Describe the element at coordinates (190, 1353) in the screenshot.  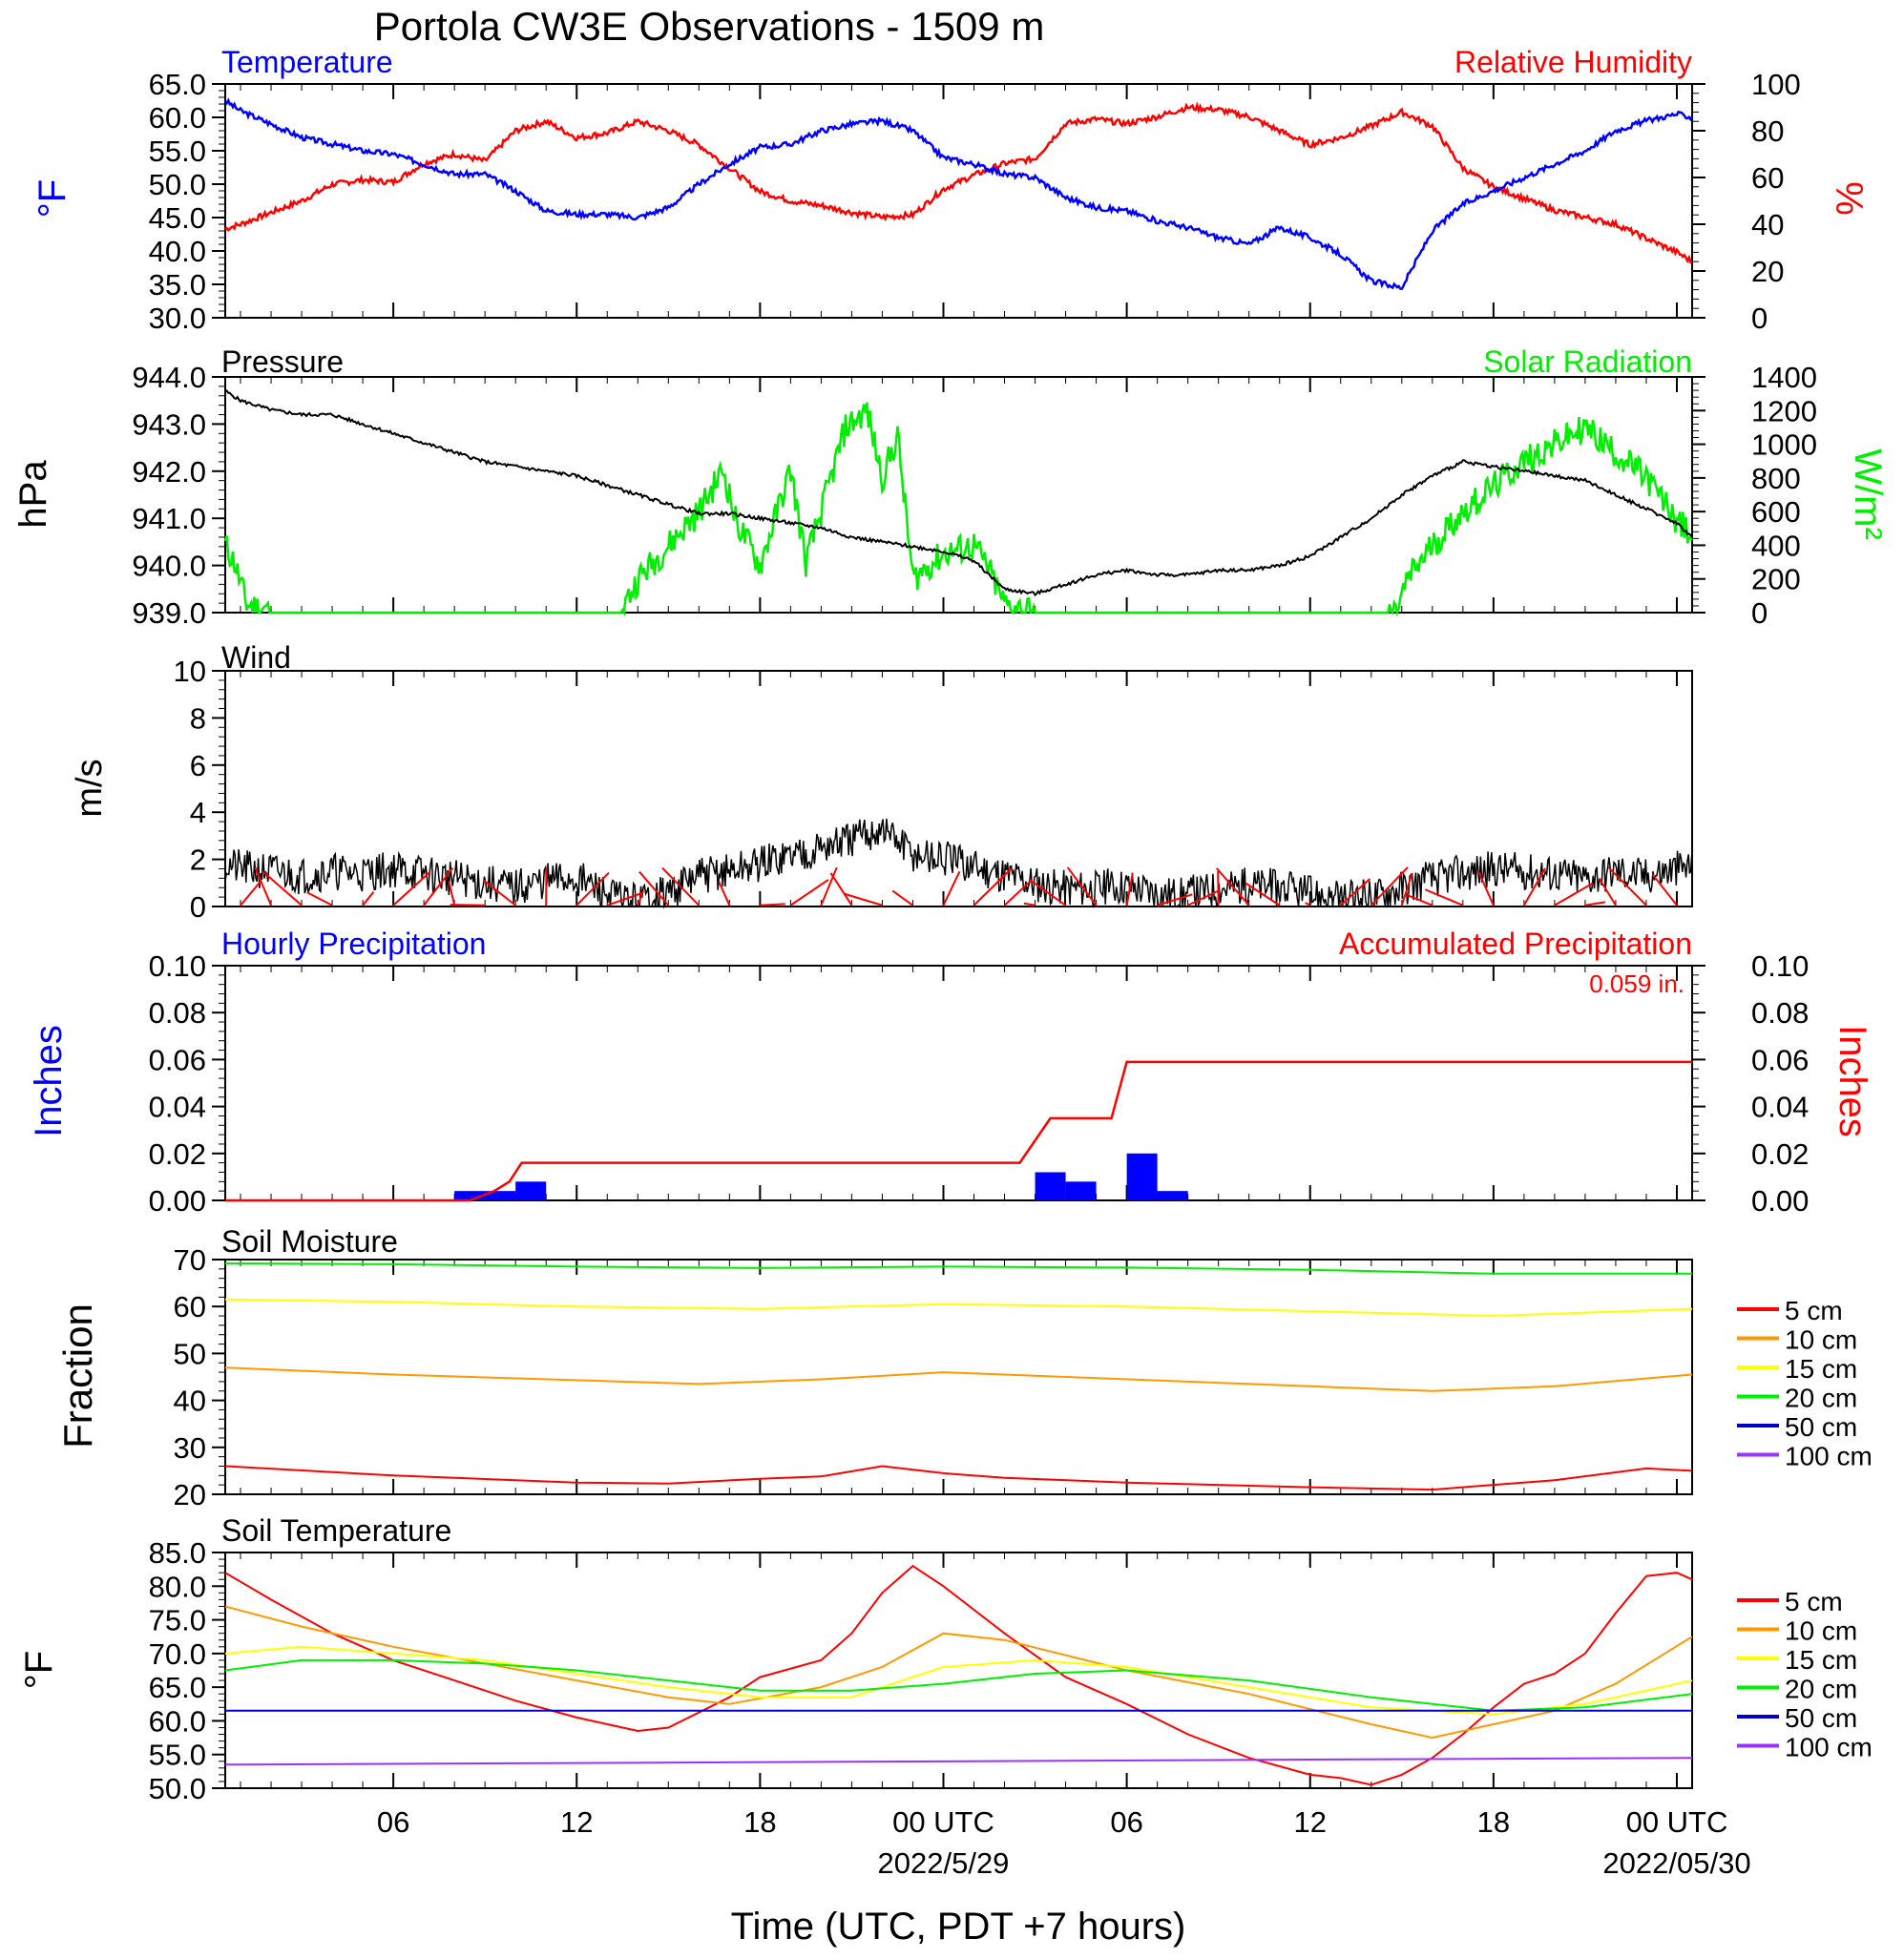
I see `soil-moisture-axis-tick-label: 50` at that location.